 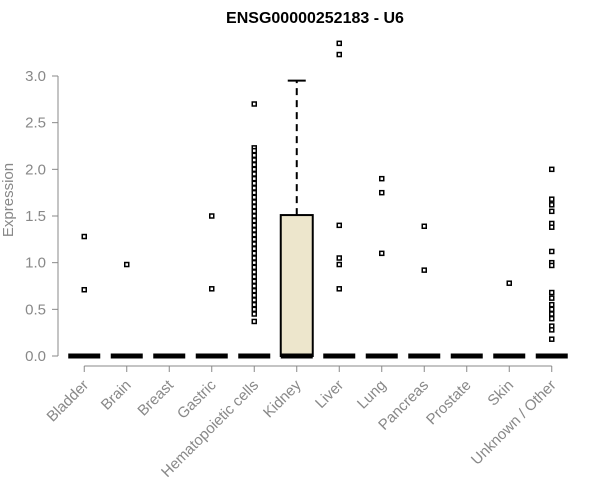 I want to click on y-axis-label: Expression, so click(x=8, y=200).